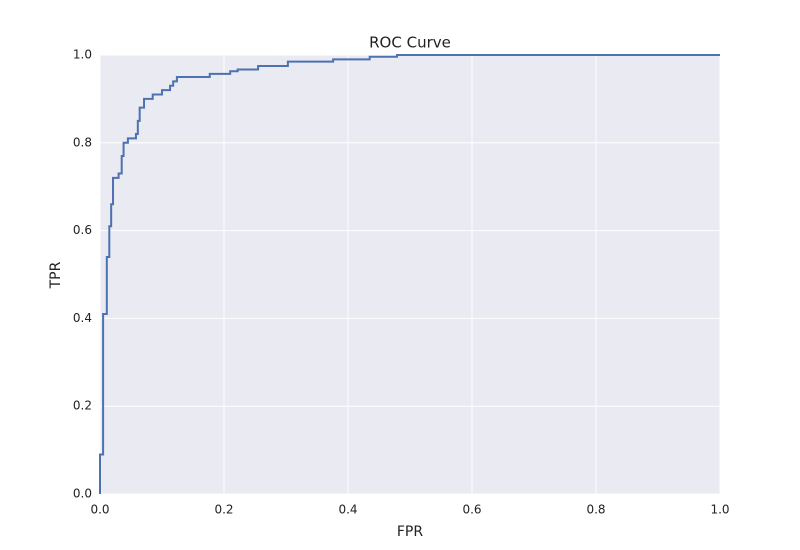 This screenshot has width=800, height=550. Describe the element at coordinates (99, 510) in the screenshot. I see `x-tick-label: 0.0` at that location.